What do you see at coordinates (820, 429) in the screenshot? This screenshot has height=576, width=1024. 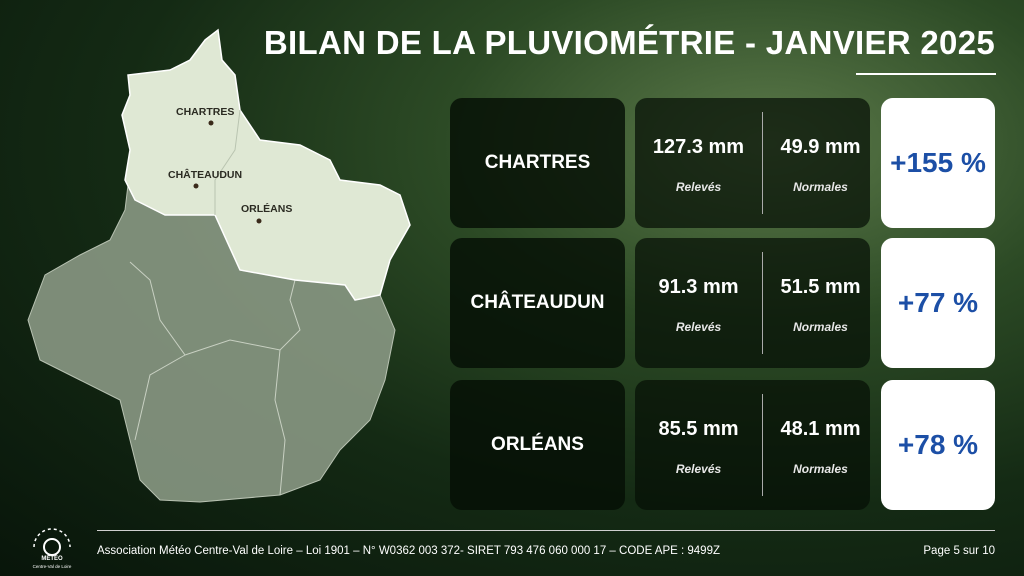 I see `normal-value: 48.1 mm` at bounding box center [820, 429].